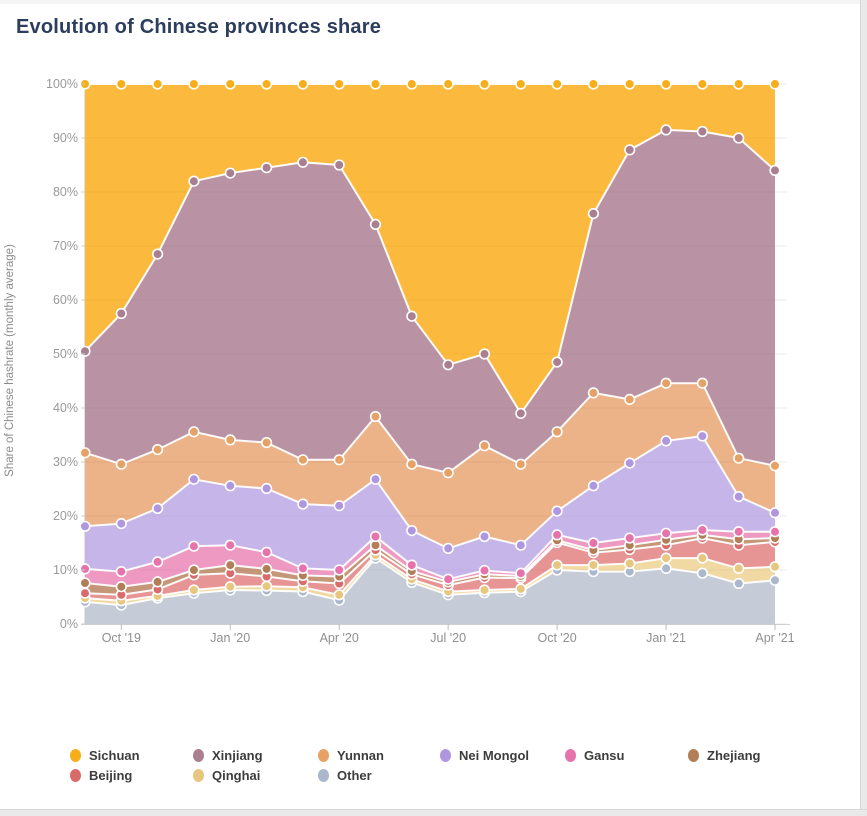 This screenshot has height=816, width=867. Describe the element at coordinates (666, 568) in the screenshot. I see `data-point-other` at that location.